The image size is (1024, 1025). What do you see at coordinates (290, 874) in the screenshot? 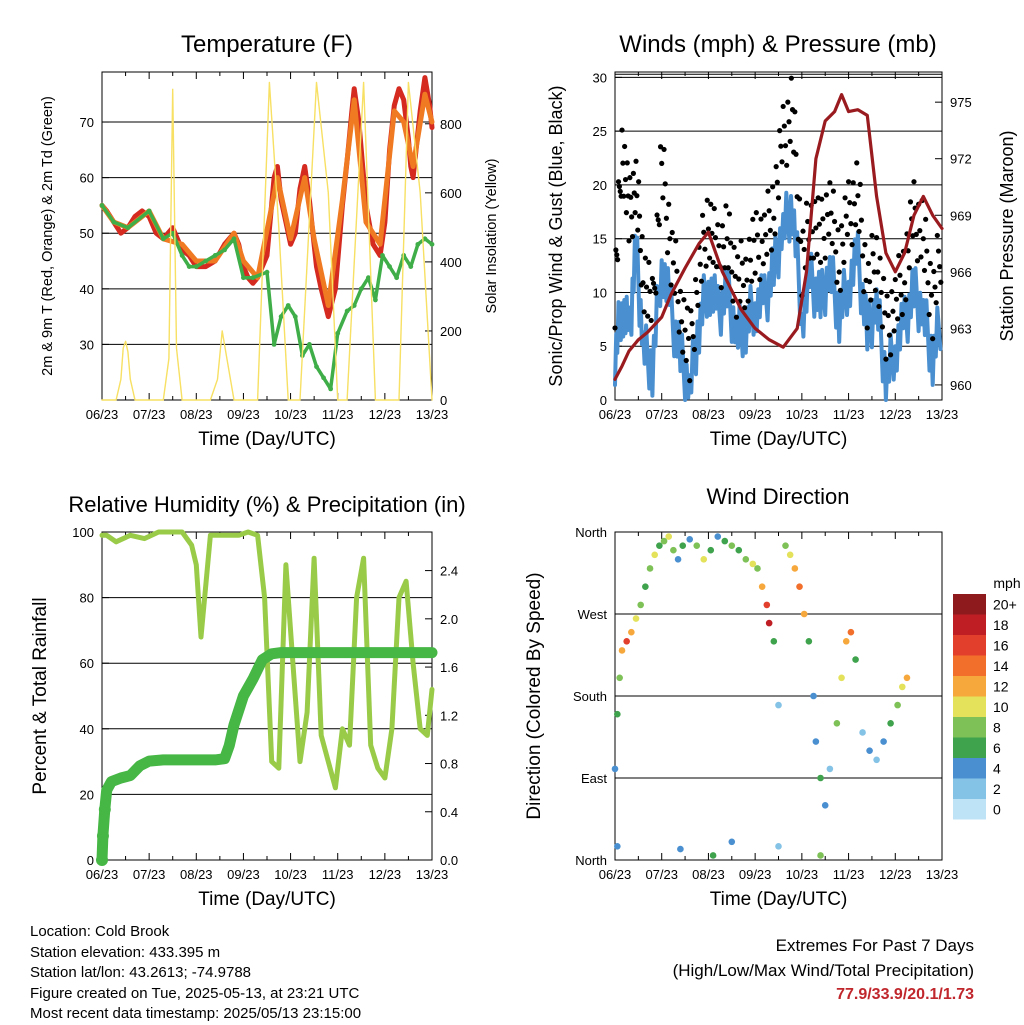
I see `x-tick-label: 10/23` at bounding box center [290, 874].